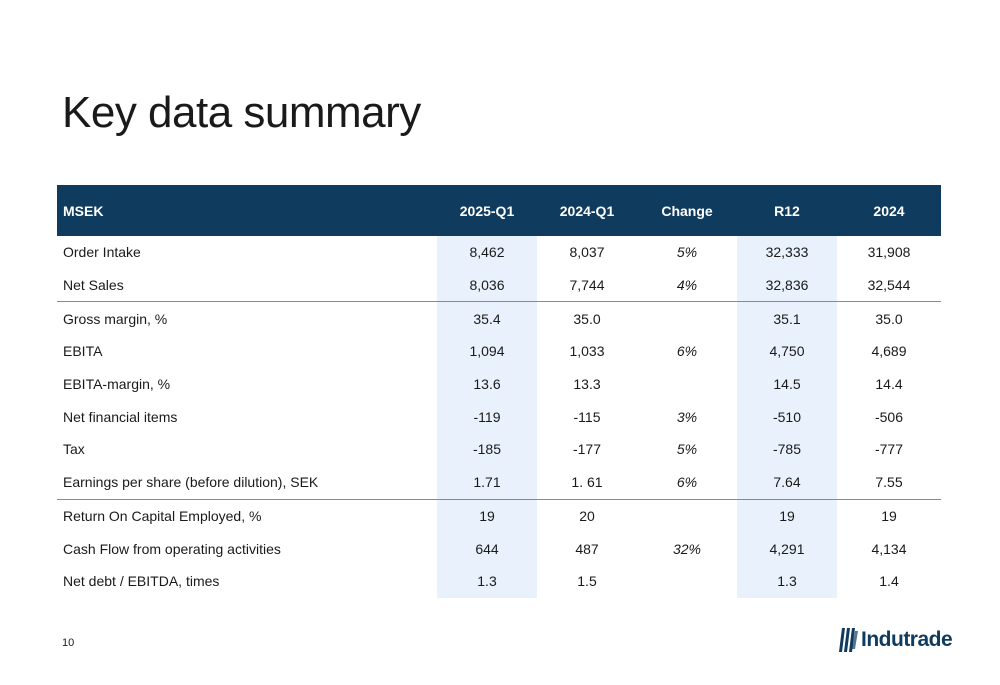  I want to click on page-number: 10, so click(68, 643).